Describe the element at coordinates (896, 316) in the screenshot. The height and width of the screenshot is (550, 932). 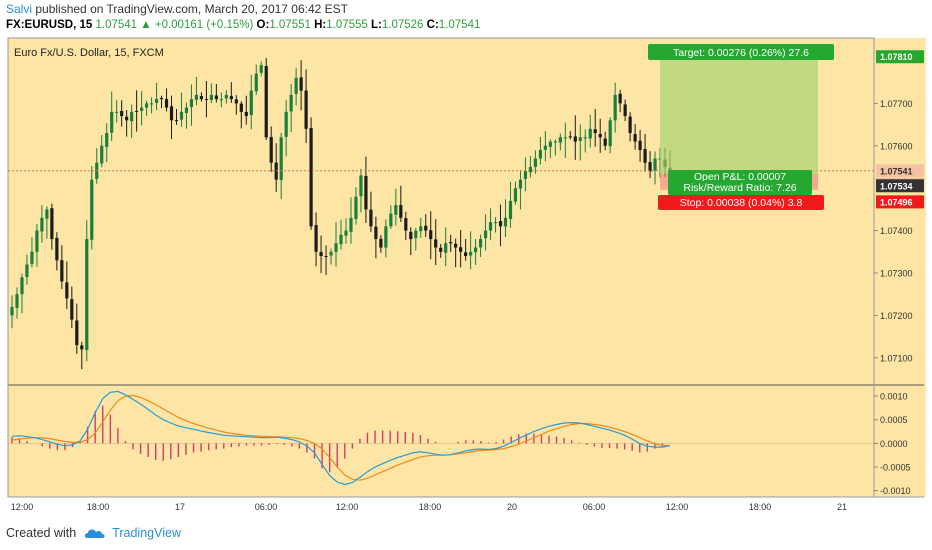
I see `price-tick-label: 1.07200` at that location.